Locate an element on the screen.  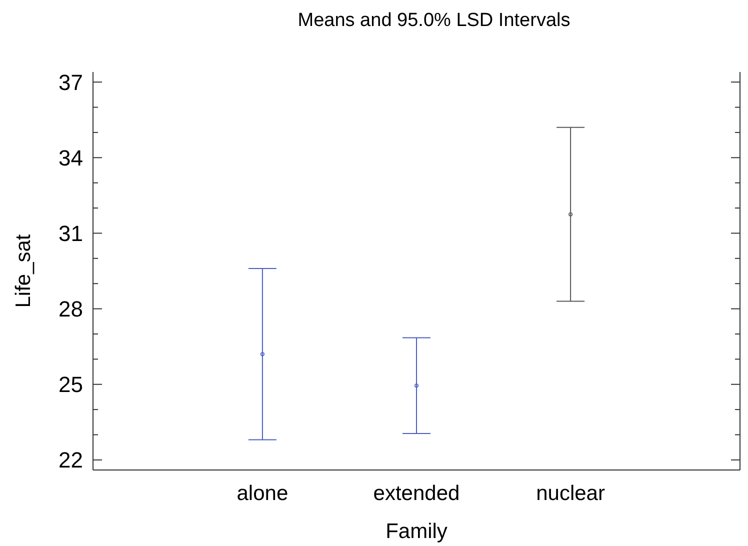
y-tick-label: 28 is located at coordinates (70, 309).